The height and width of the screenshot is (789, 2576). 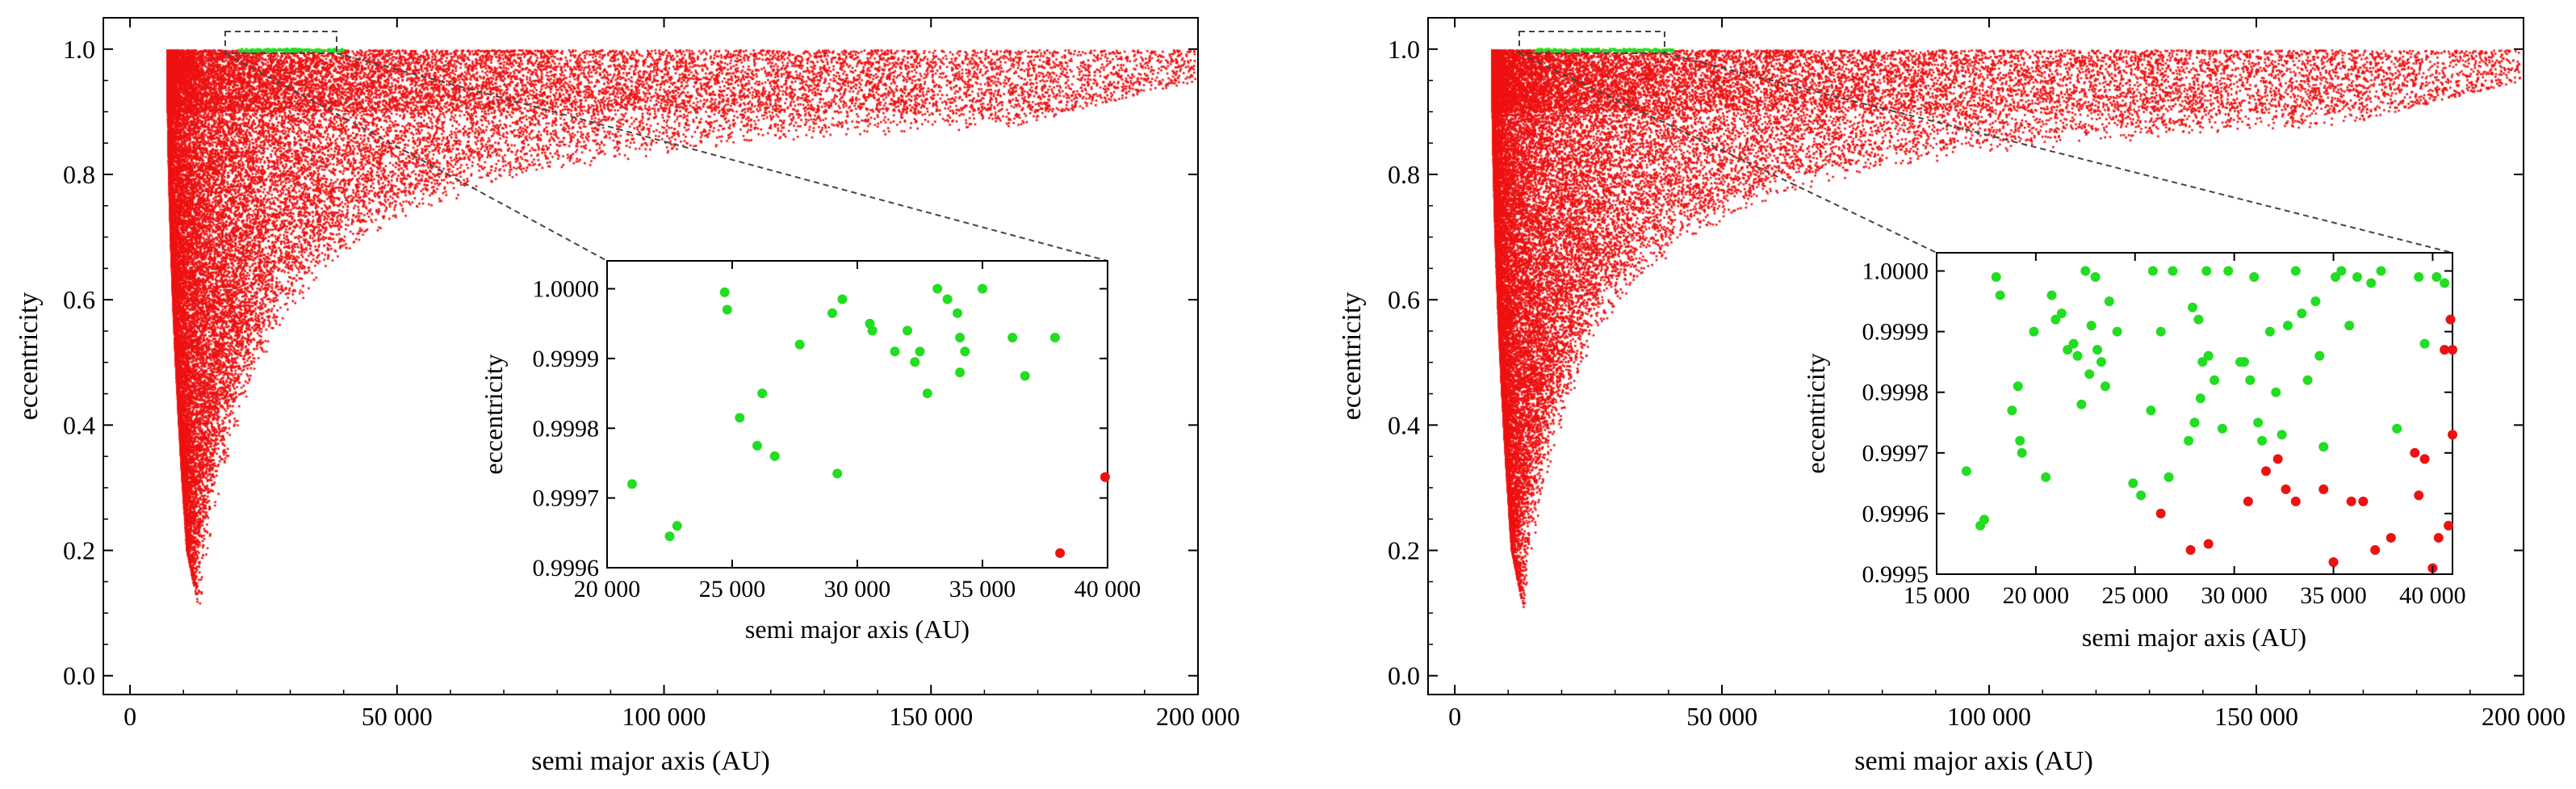 I want to click on right-inset-points, so click(x=2209, y=419).